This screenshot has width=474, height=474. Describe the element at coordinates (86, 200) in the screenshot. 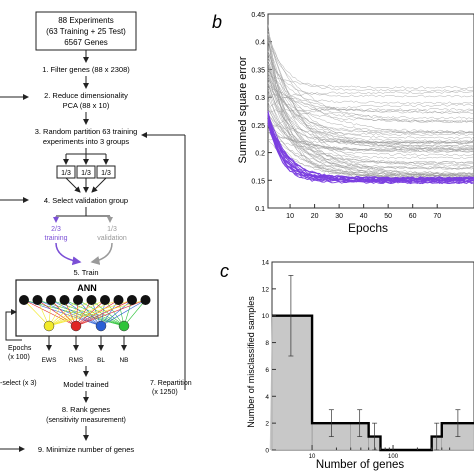

I see `step4-label: 4. Select validation group` at that location.